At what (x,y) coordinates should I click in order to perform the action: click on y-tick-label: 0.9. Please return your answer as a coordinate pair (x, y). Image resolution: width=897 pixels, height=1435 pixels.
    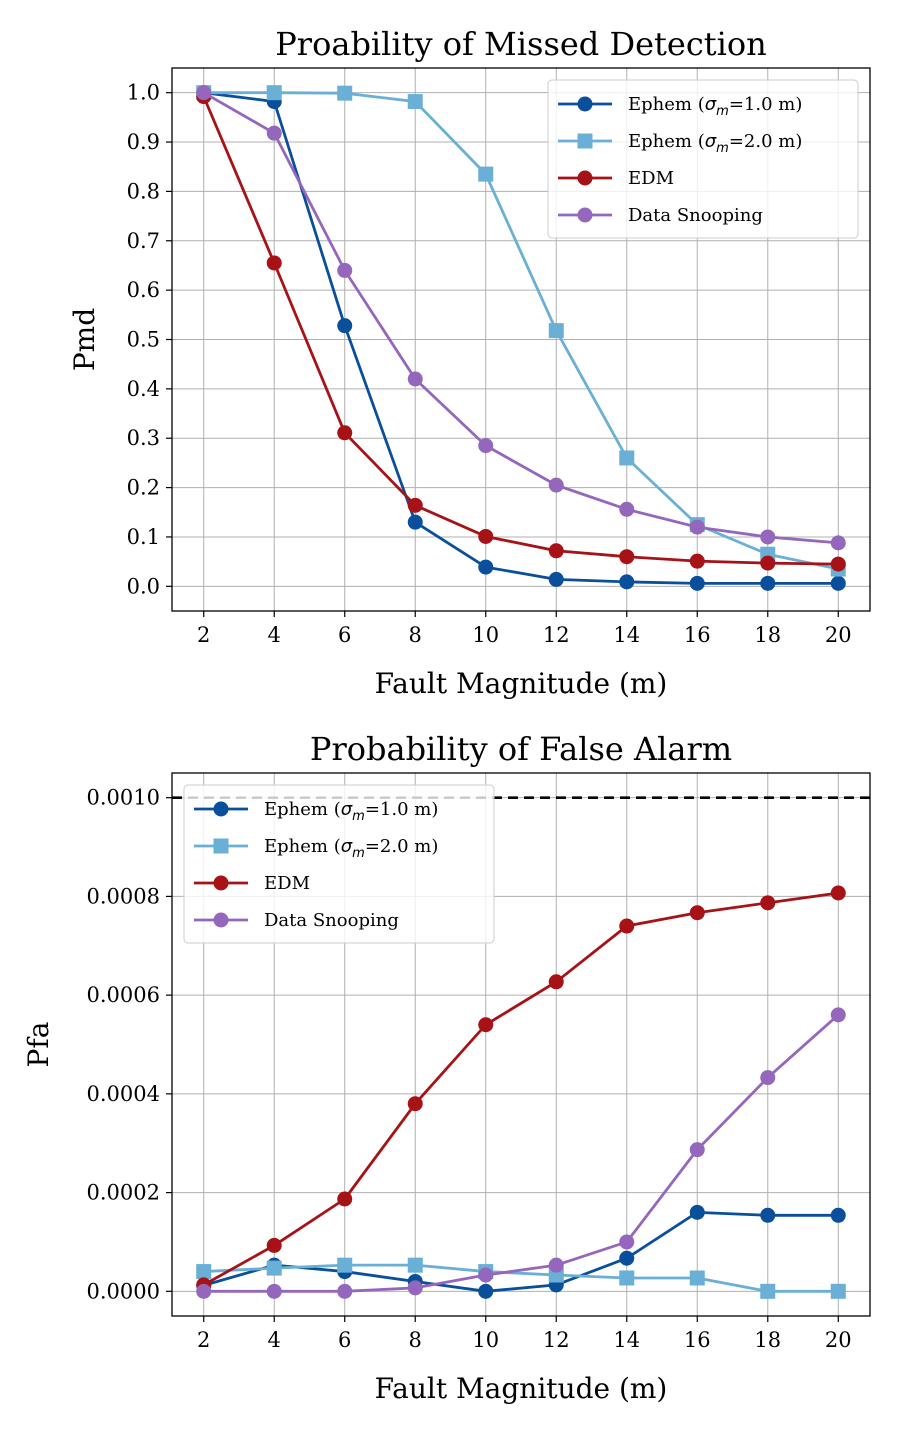
    Looking at the image, I should click on (143, 142).